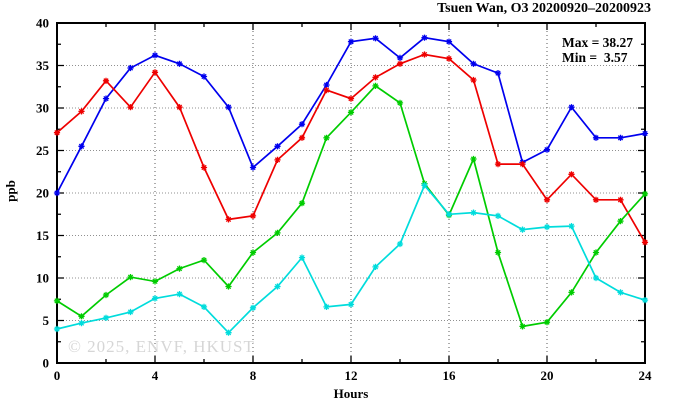 This screenshot has height=409, width=674. I want to click on legend-min-line: Min = 3.57, so click(595, 57).